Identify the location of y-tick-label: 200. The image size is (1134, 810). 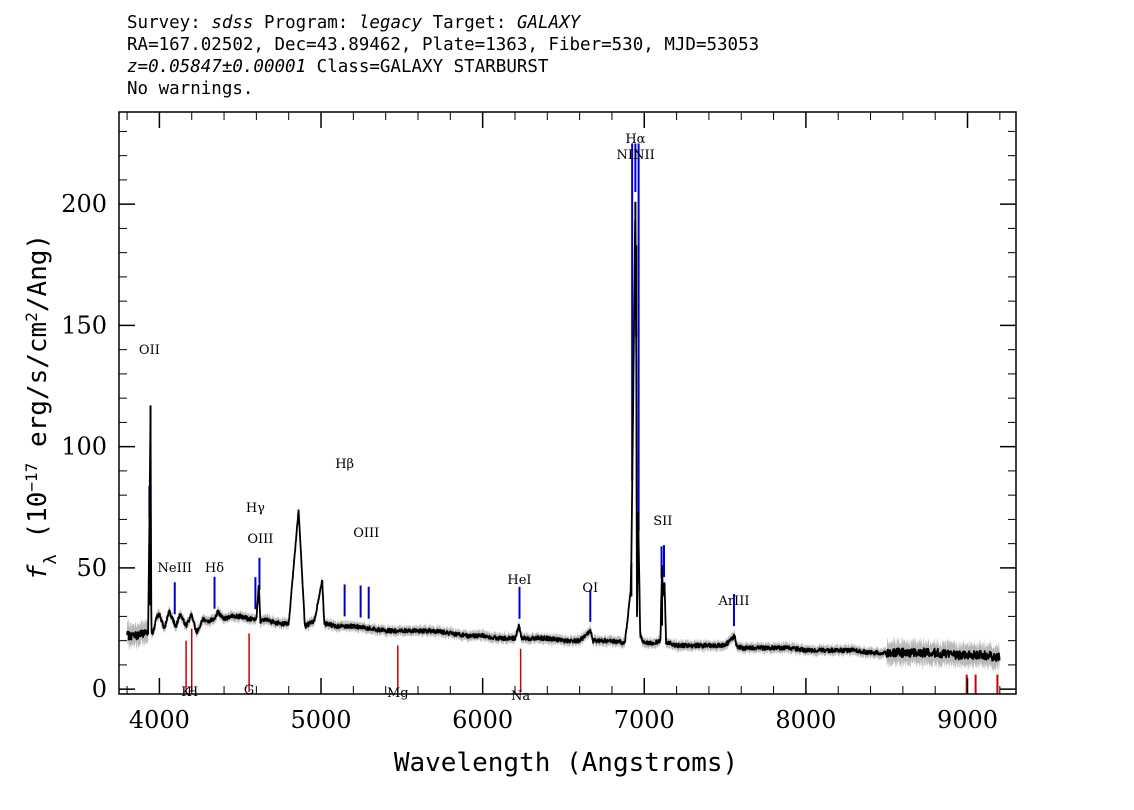
(84, 204).